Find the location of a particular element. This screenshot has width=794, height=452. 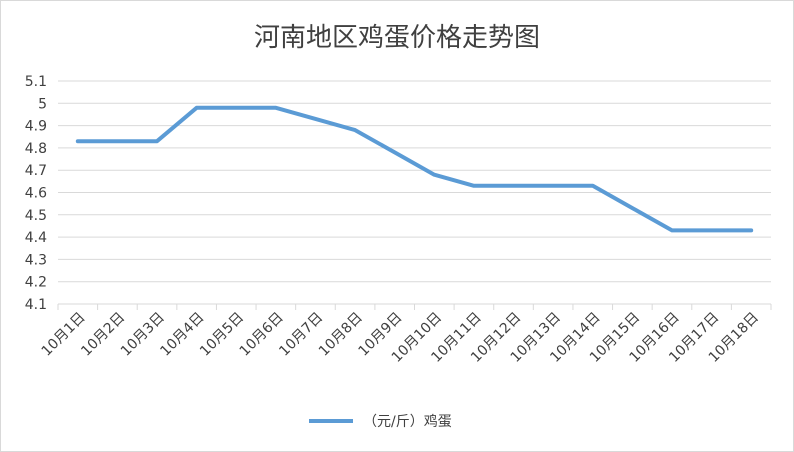

y-tick-label: 4.8 is located at coordinates (36, 149).